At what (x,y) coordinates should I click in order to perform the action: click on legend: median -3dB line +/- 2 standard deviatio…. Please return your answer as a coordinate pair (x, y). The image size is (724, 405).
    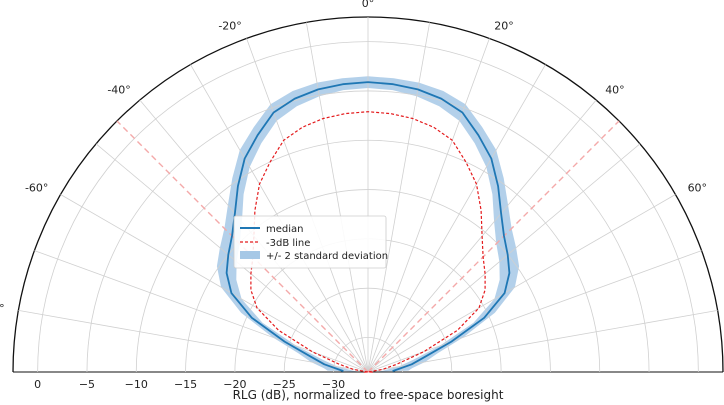
    Looking at the image, I should click on (310, 242).